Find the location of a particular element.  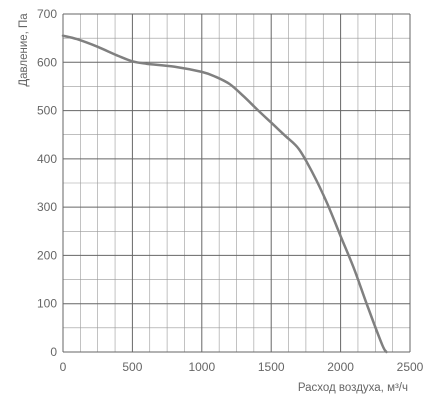

x-tick-label: 2500 is located at coordinates (410, 367).